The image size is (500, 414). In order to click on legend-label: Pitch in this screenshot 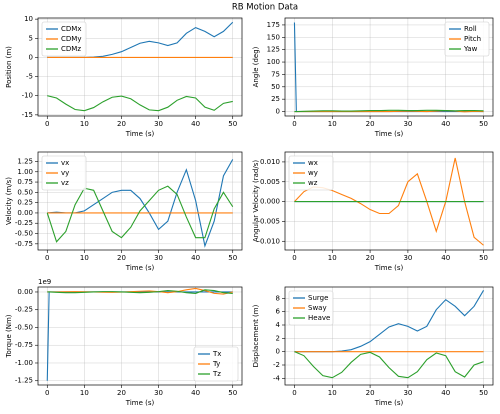, I will do `click(472, 39)`.